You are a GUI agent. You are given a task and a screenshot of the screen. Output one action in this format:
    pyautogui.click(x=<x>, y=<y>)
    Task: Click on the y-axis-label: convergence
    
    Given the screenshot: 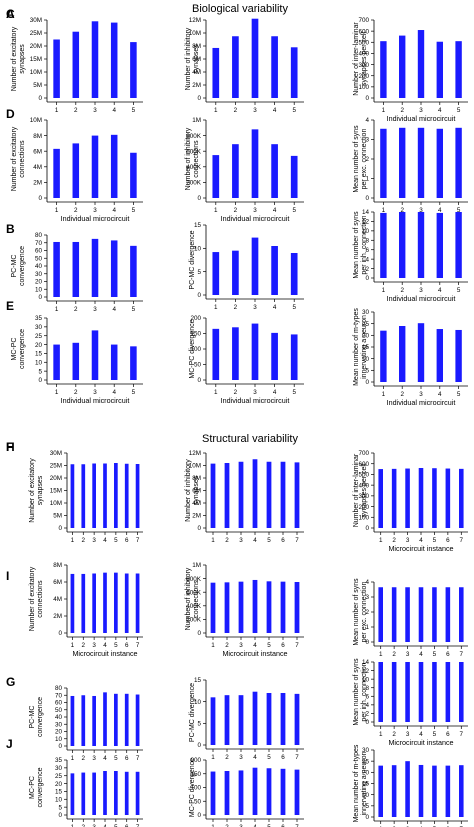 What is the action you would take?
    pyautogui.click(x=40, y=717)
    